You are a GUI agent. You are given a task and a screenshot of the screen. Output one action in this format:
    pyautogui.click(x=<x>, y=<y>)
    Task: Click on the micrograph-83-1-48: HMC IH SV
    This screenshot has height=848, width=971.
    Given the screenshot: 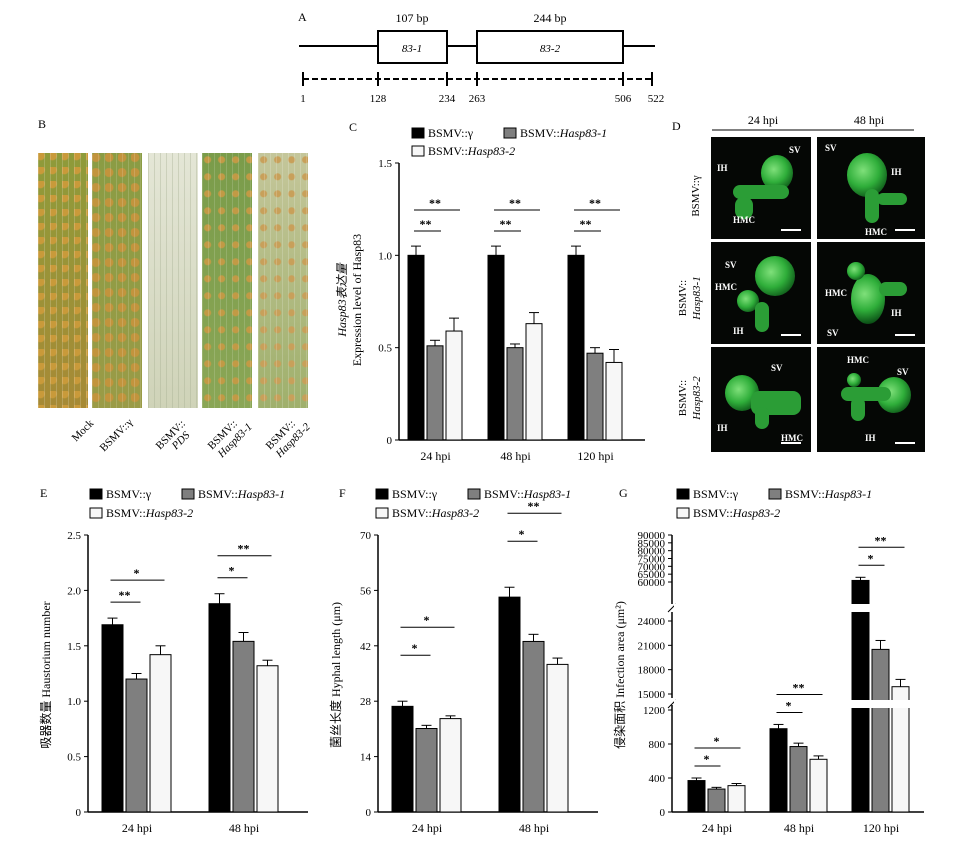 What is the action you would take?
    pyautogui.click(x=871, y=293)
    